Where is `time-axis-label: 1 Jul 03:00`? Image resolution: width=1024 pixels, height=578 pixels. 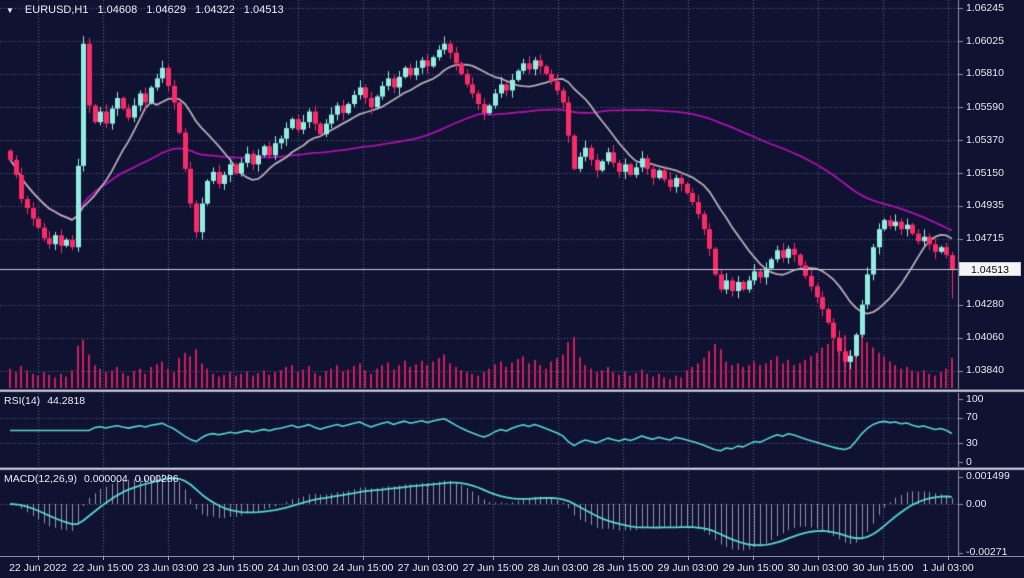
time-axis-label: 1 Jul 03:00 is located at coordinates (948, 568).